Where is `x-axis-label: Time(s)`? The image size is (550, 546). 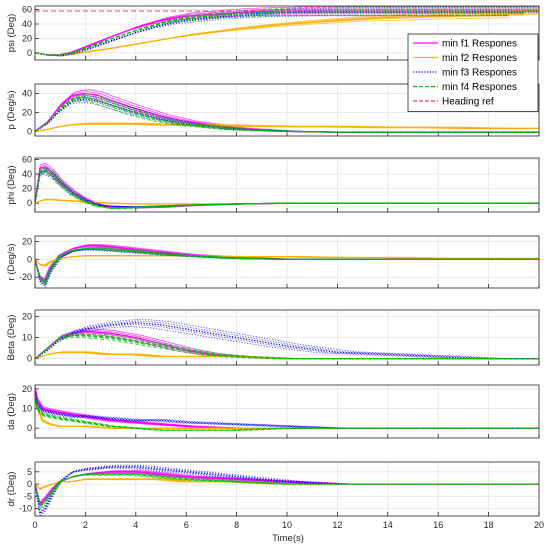 x-axis-label: Time(s) is located at coordinates (288, 538).